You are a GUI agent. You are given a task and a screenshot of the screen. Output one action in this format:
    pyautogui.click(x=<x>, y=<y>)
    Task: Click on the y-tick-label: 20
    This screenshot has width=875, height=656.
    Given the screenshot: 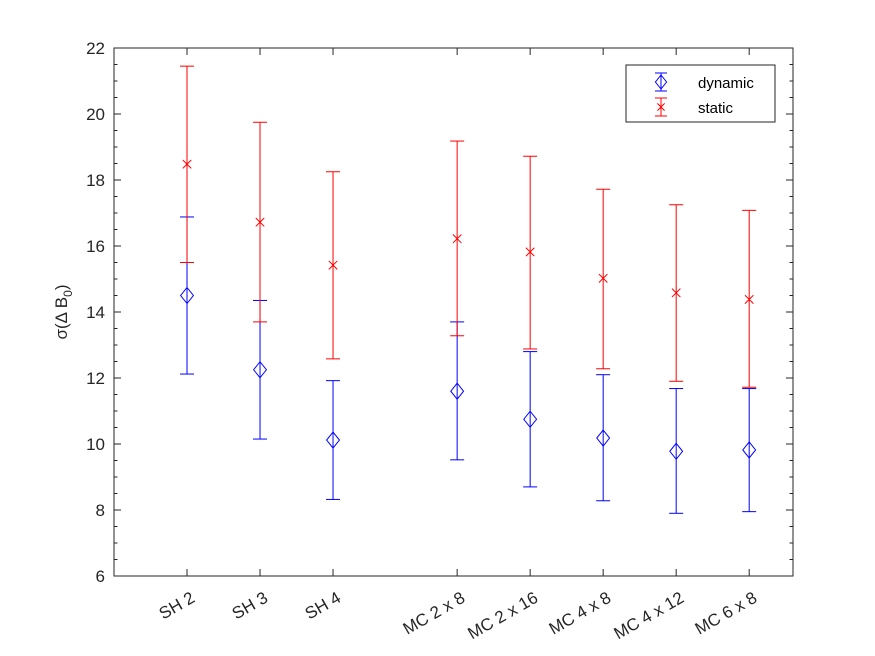 What is the action you would take?
    pyautogui.click(x=95, y=114)
    